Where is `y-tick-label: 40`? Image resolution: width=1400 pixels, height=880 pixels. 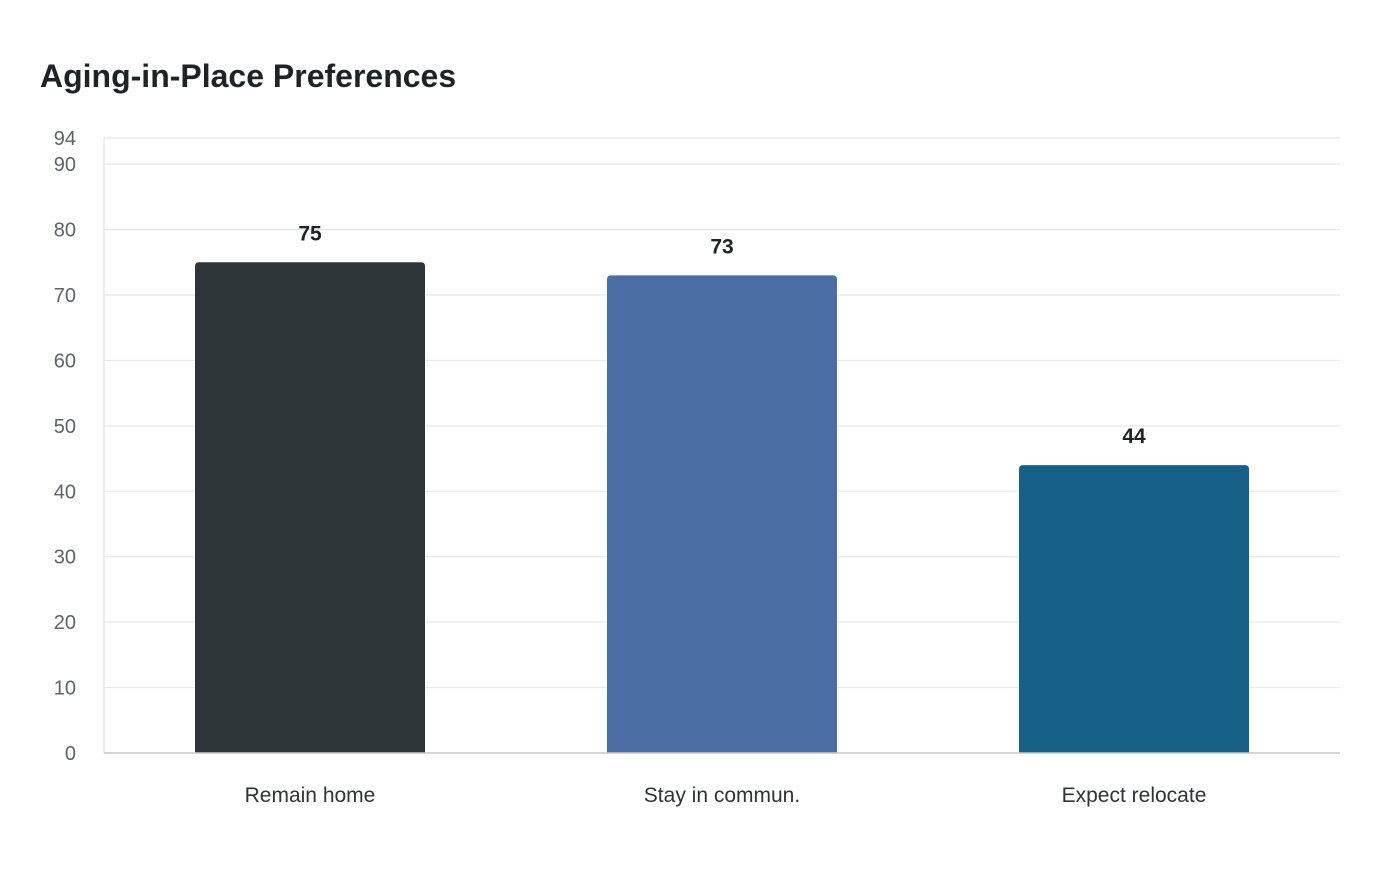 y-tick-label: 40 is located at coordinates (65, 492).